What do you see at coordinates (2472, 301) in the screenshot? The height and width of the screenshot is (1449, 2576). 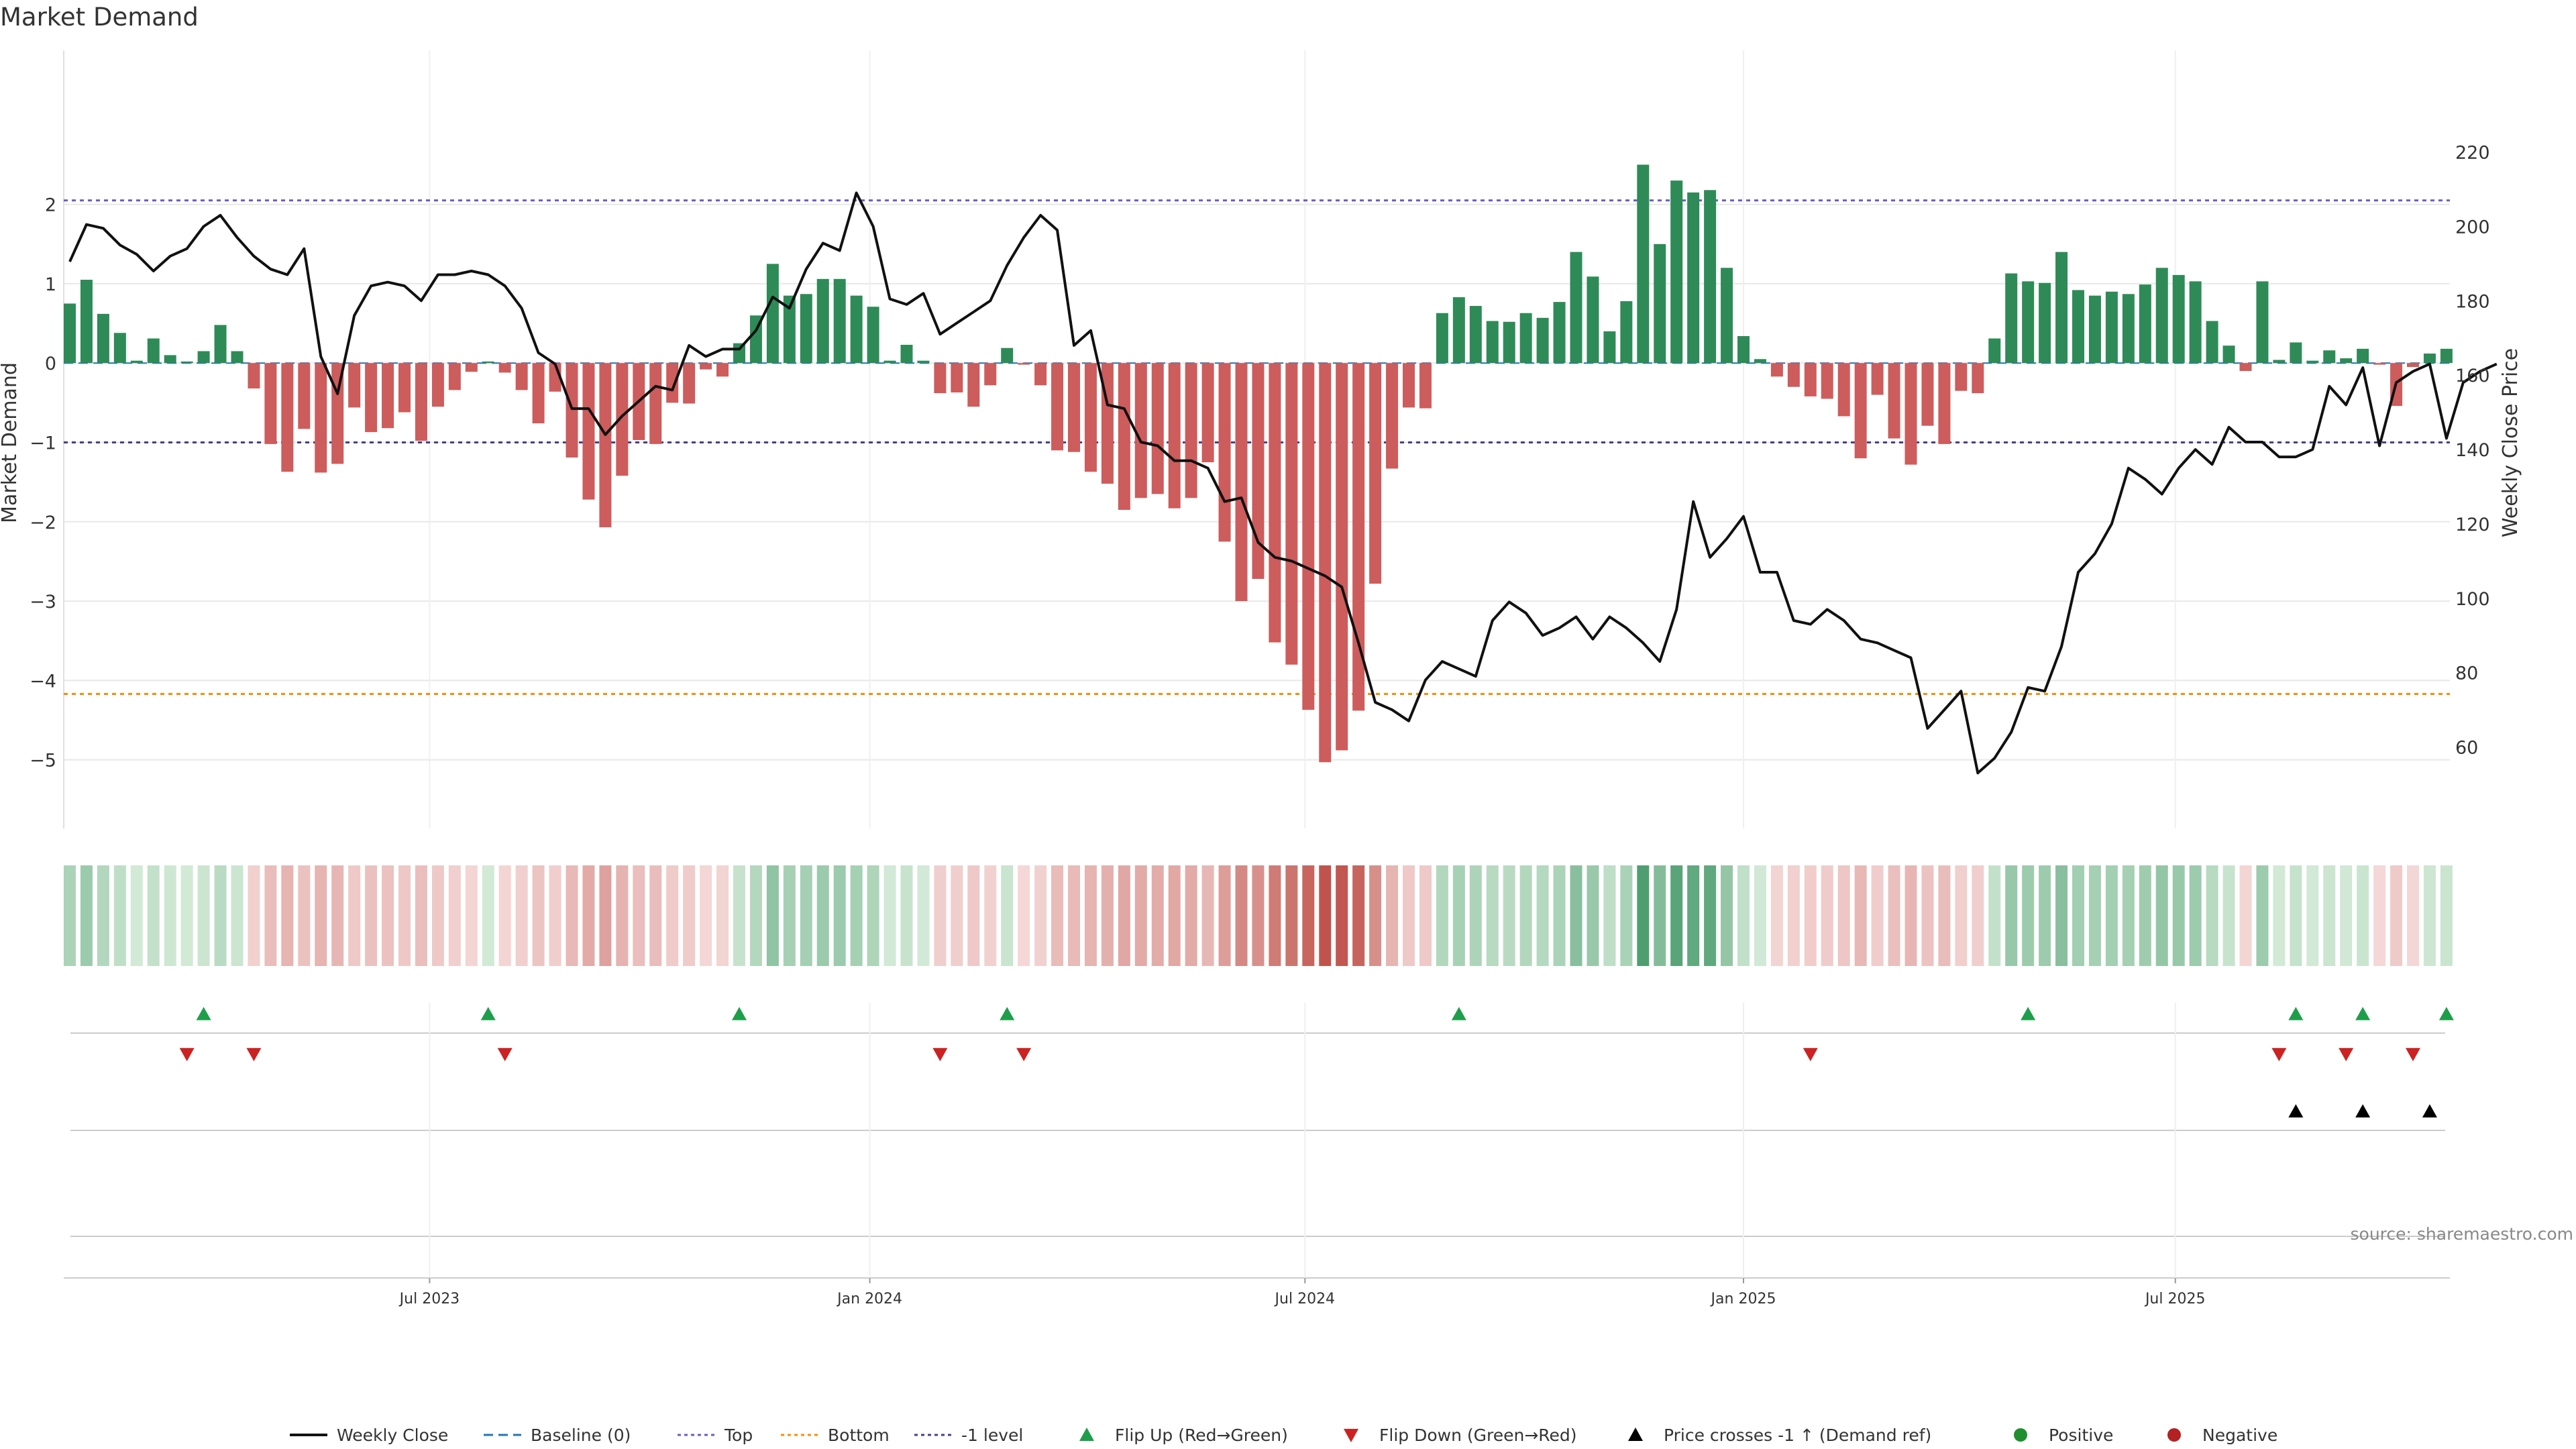 I see `y2-tick-label-2: 180` at bounding box center [2472, 301].